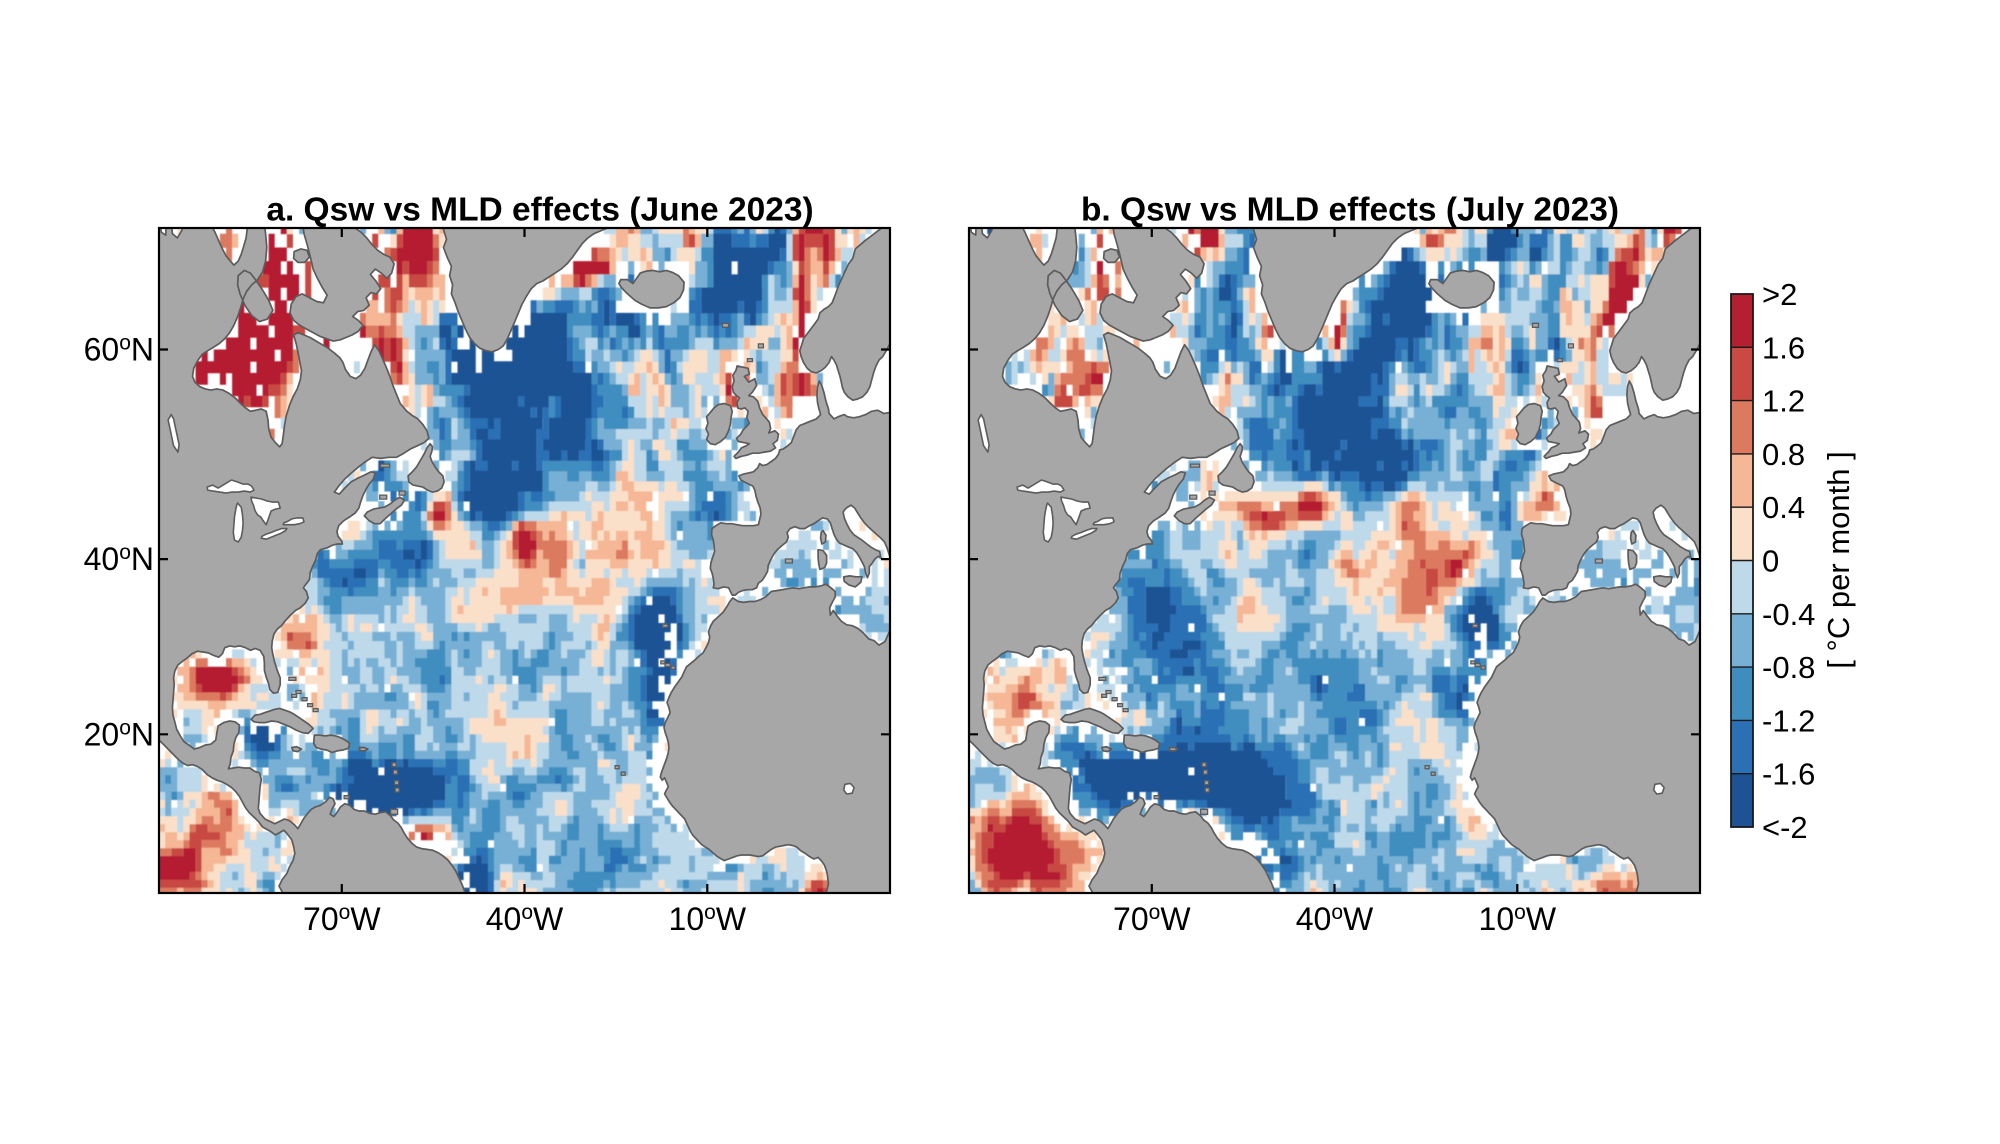  Describe the element at coordinates (539, 210) in the screenshot. I see `svg-text:a. Qsw vs MLD effects (June 20: a. Qsw vs MLD effects (June 2023)` at that location.